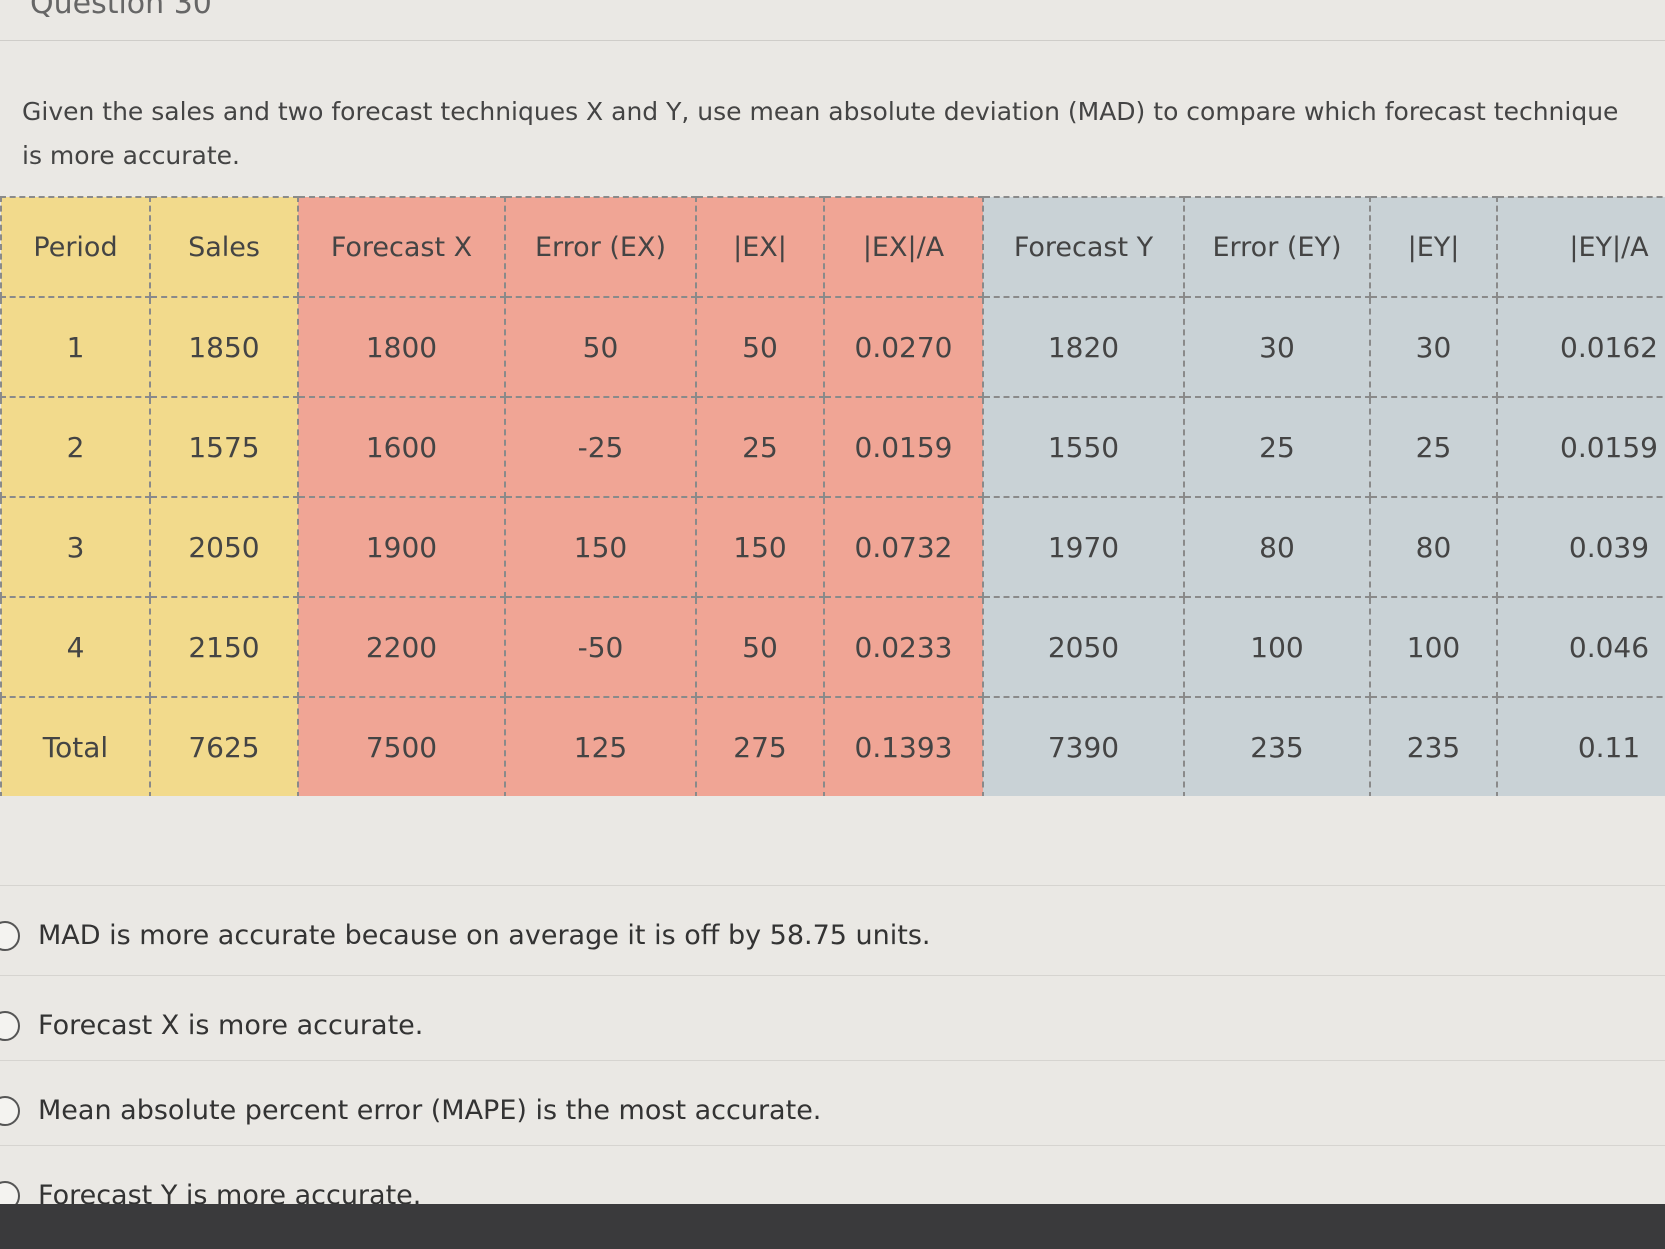 This screenshot has height=1249, width=1665. I want to click on table-cell: 1800, so click(401, 347).